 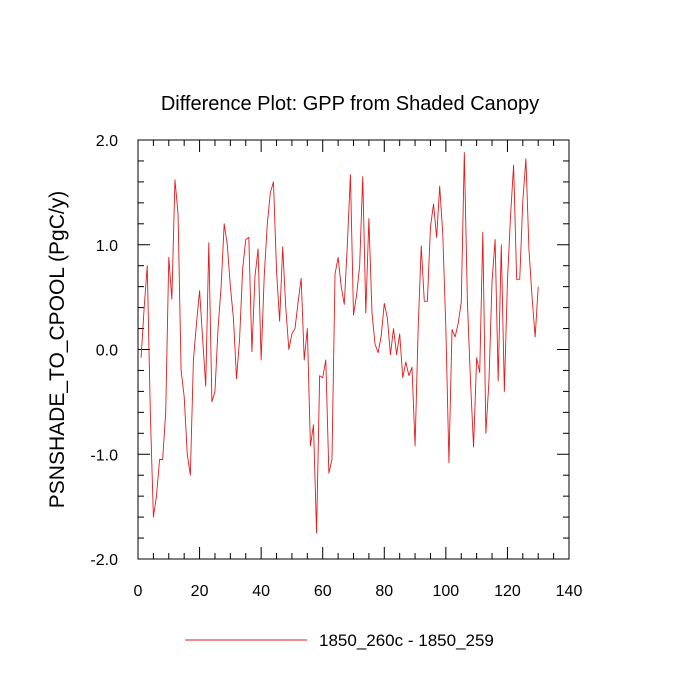 What do you see at coordinates (446, 591) in the screenshot?
I see `x-tick-label: 100` at bounding box center [446, 591].